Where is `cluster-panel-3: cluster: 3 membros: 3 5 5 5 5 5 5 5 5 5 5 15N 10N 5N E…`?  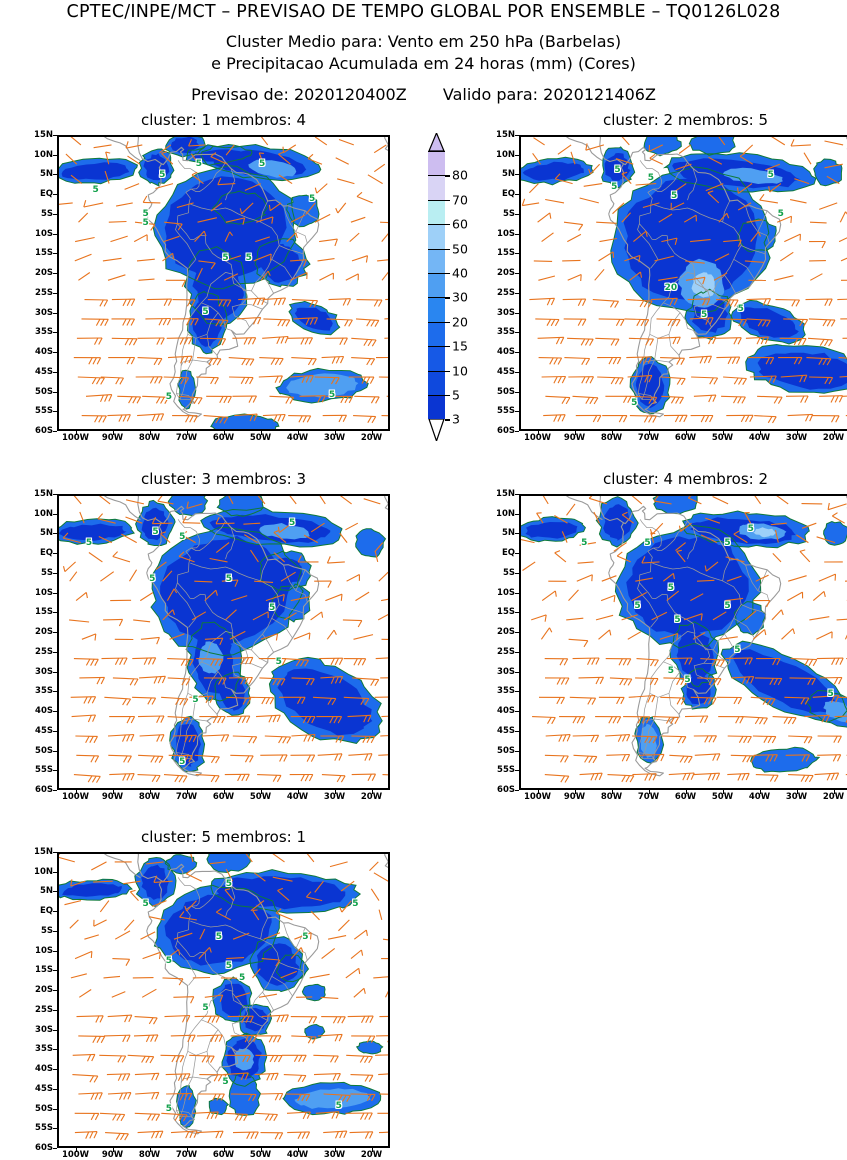 cluster-panel-3: cluster: 3 membros: 3 5 5 5 5 5 5 5 5 5 5 15N 10N 5N E… is located at coordinates (212, 636).